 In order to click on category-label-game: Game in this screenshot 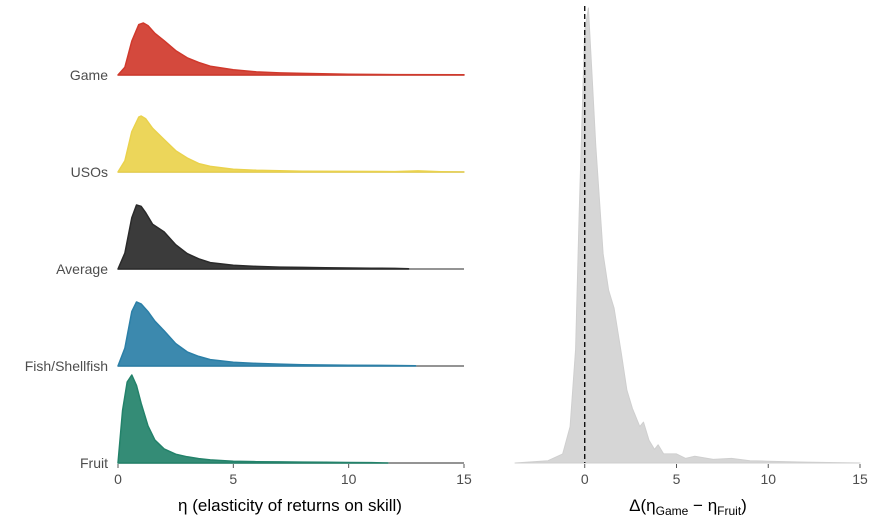, I will do `click(89, 75)`.